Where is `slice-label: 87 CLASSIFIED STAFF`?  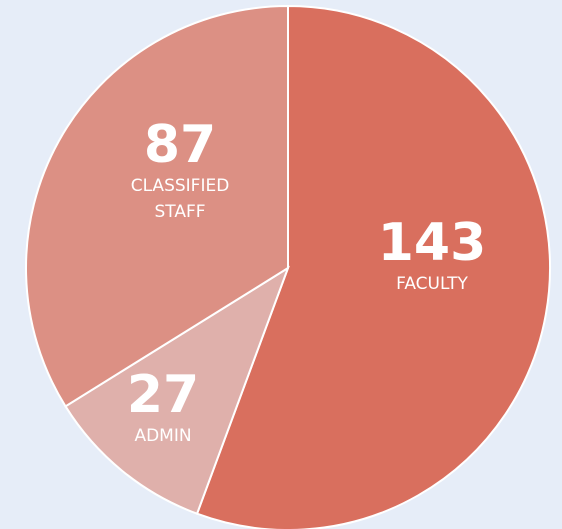
slice-label: 87 CLASSIFIED STAFF is located at coordinates (180, 171).